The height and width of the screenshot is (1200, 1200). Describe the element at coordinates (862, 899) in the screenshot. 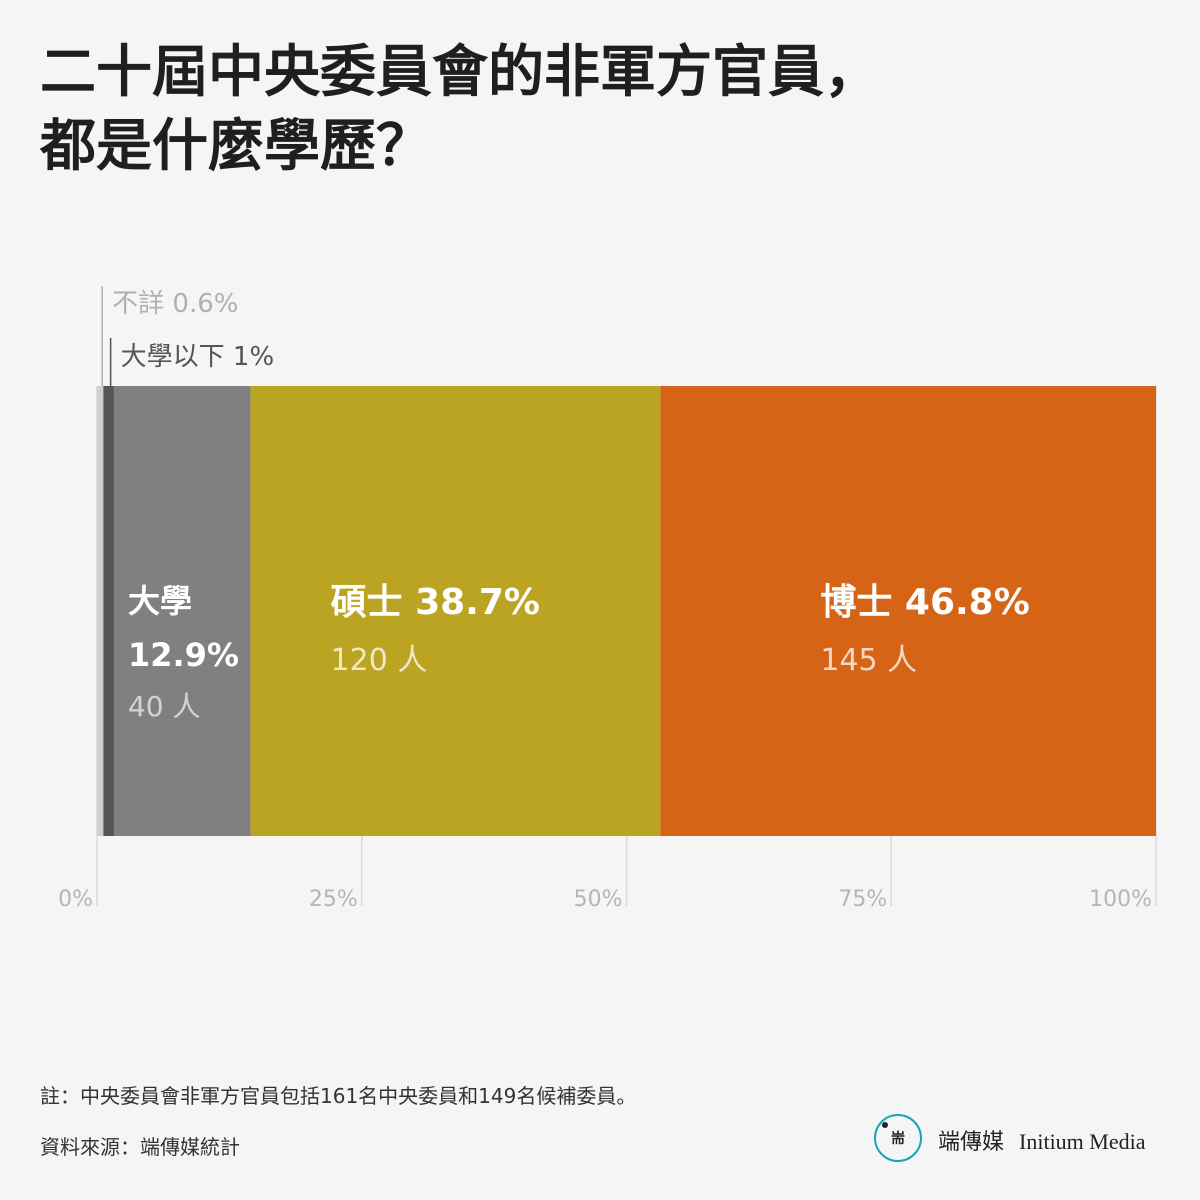

I see `x-tick-label: 75%` at that location.